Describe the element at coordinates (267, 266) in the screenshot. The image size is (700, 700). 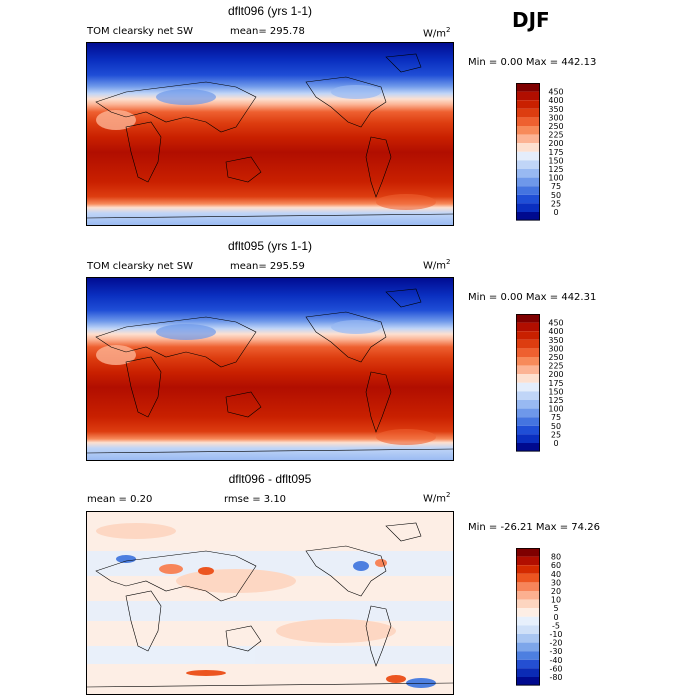
I see `panel2-mean: mean= 295.59` at that location.